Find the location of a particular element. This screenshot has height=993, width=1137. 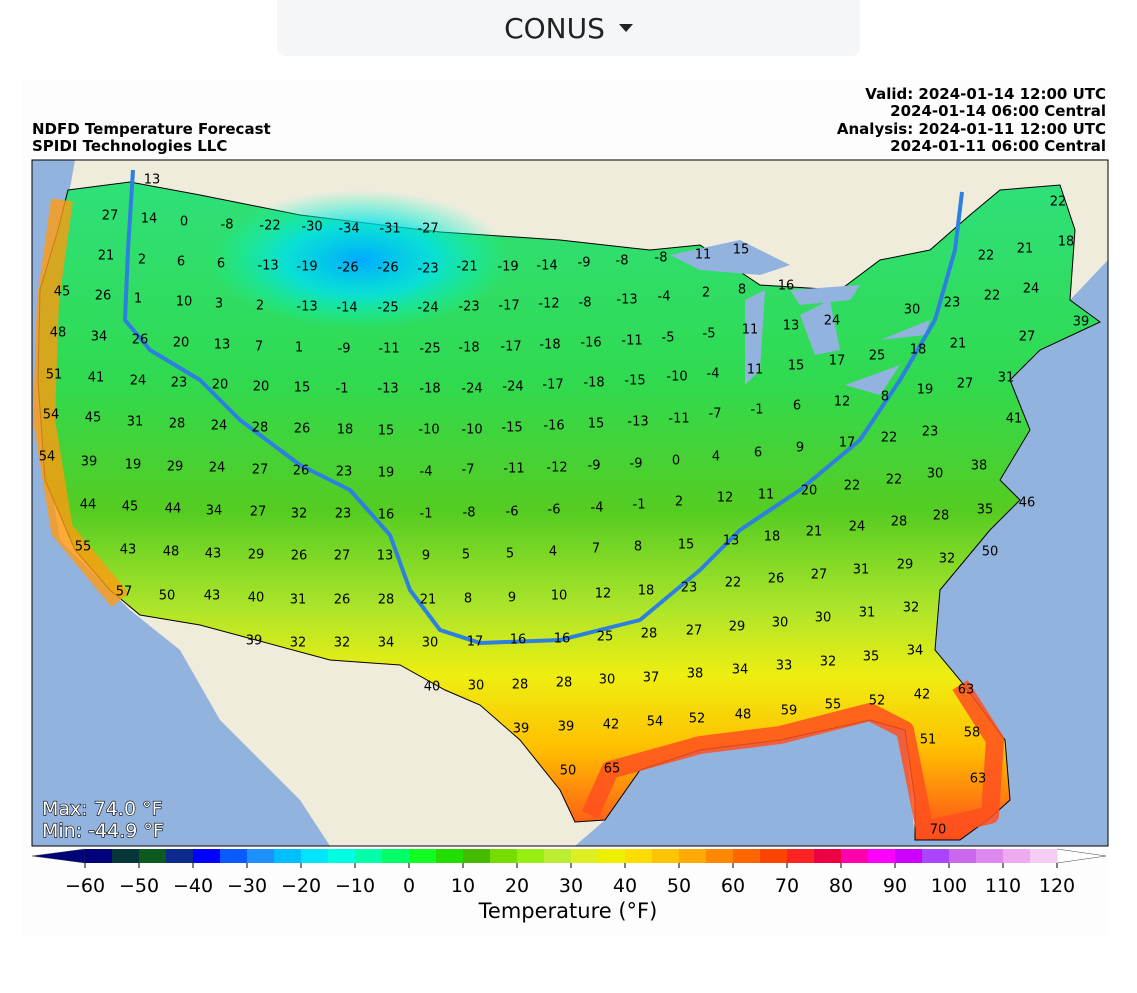

station-temp: -10 is located at coordinates (676, 377).